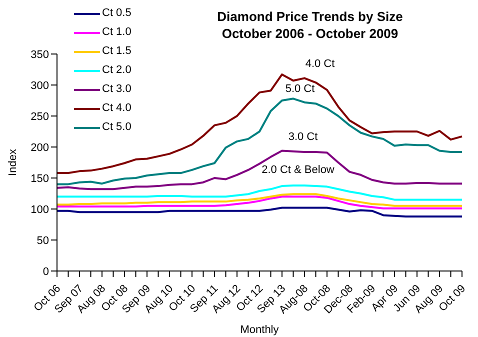 The image size is (478, 337). I want to click on legend-label: Ct 5.0, so click(117, 127).